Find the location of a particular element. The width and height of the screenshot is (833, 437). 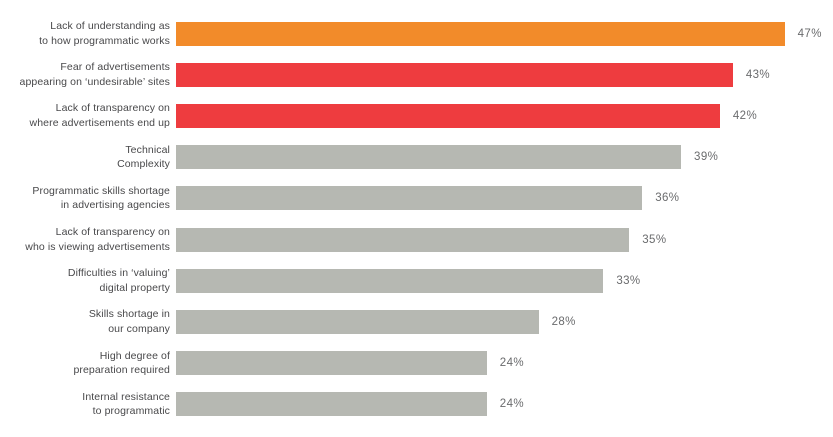

bar-area: 33% is located at coordinates (504, 280).